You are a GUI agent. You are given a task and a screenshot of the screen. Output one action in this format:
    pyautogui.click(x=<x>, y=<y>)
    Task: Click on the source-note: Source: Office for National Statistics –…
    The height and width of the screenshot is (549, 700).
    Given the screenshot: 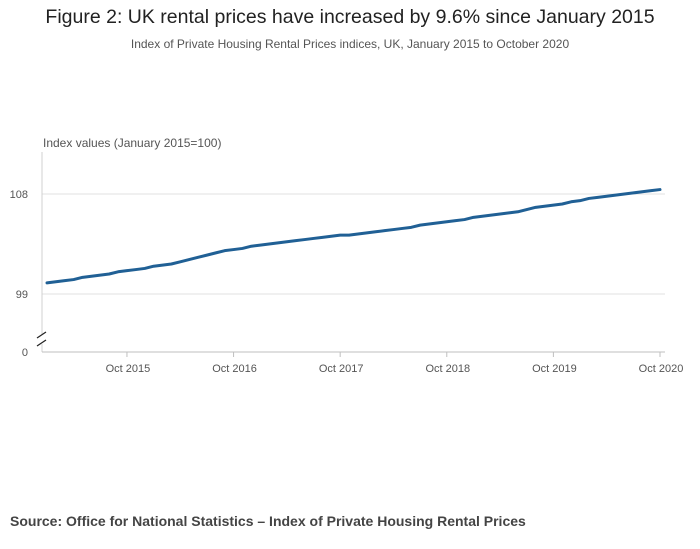 What is the action you would take?
    pyautogui.click(x=268, y=521)
    